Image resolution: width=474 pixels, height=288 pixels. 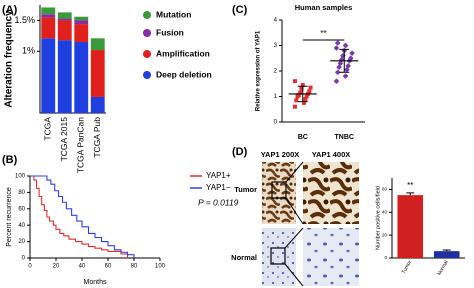 What do you see at coordinates (30, 267) in the screenshot?
I see `x-tick-label: 0` at bounding box center [30, 267].